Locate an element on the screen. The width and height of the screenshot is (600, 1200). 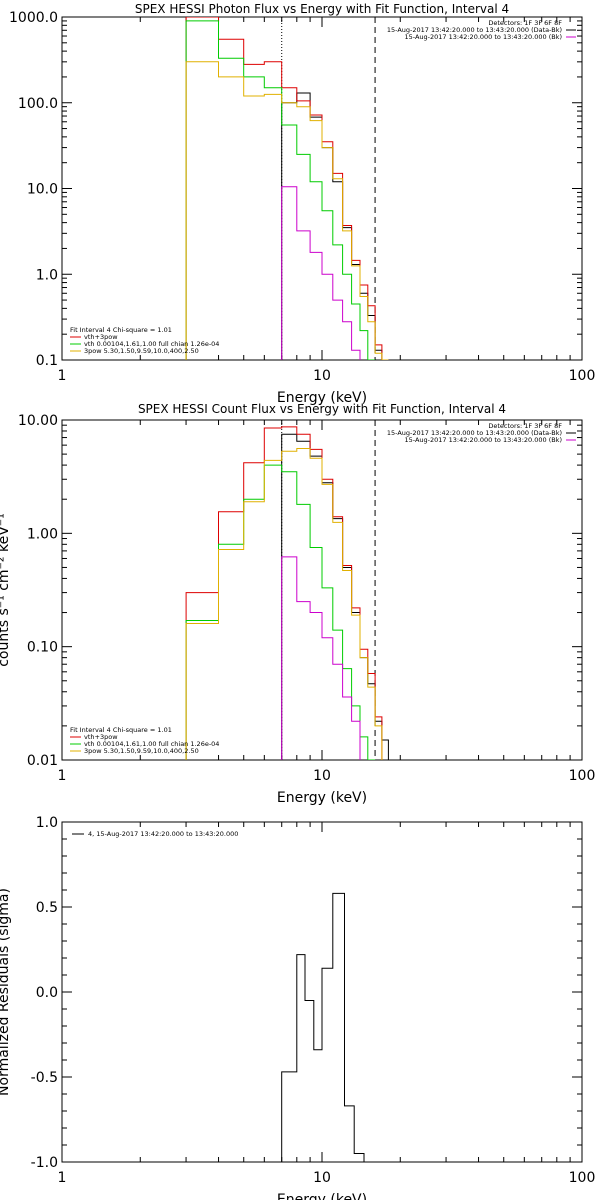
y-tick-label: 100.0 is located at coordinates (38, 104).